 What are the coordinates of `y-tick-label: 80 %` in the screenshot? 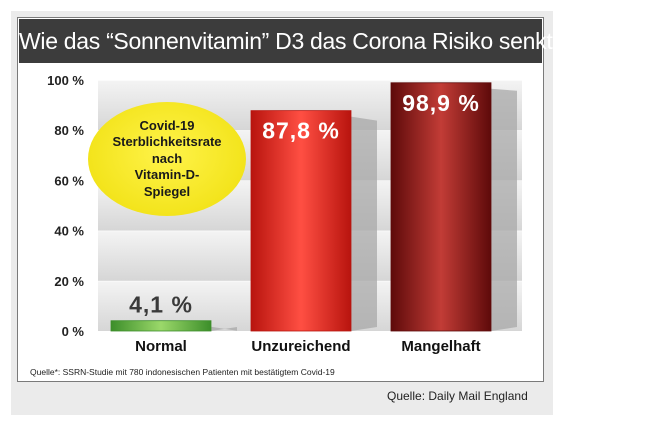 It's located at (69, 130).